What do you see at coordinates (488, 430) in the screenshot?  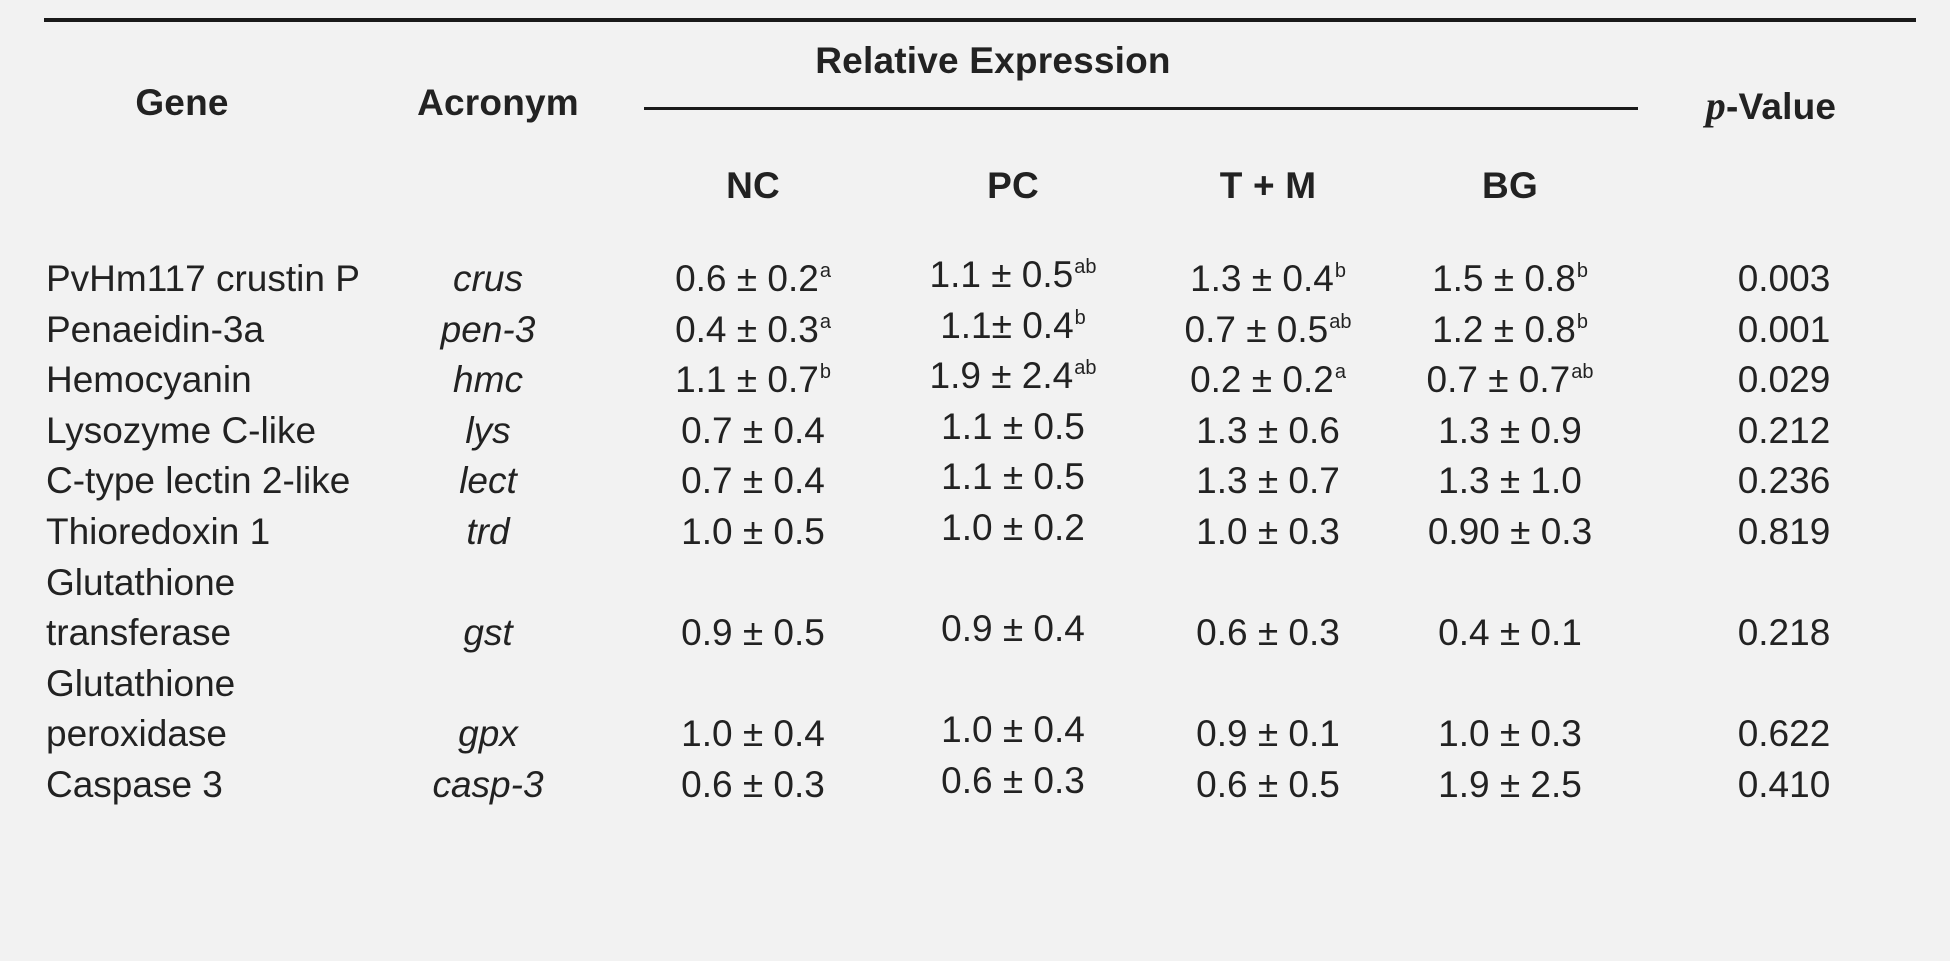 I see `gene-acronym: lys` at bounding box center [488, 430].